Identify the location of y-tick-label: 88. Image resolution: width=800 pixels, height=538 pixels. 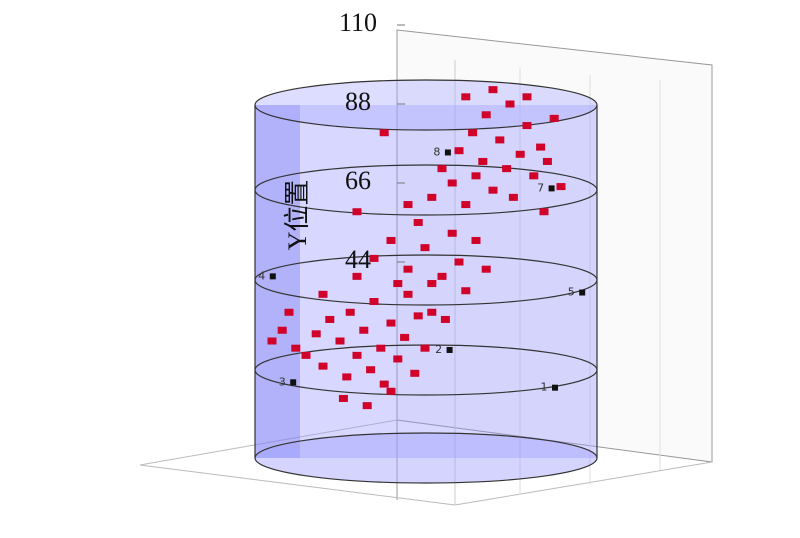
(358, 101).